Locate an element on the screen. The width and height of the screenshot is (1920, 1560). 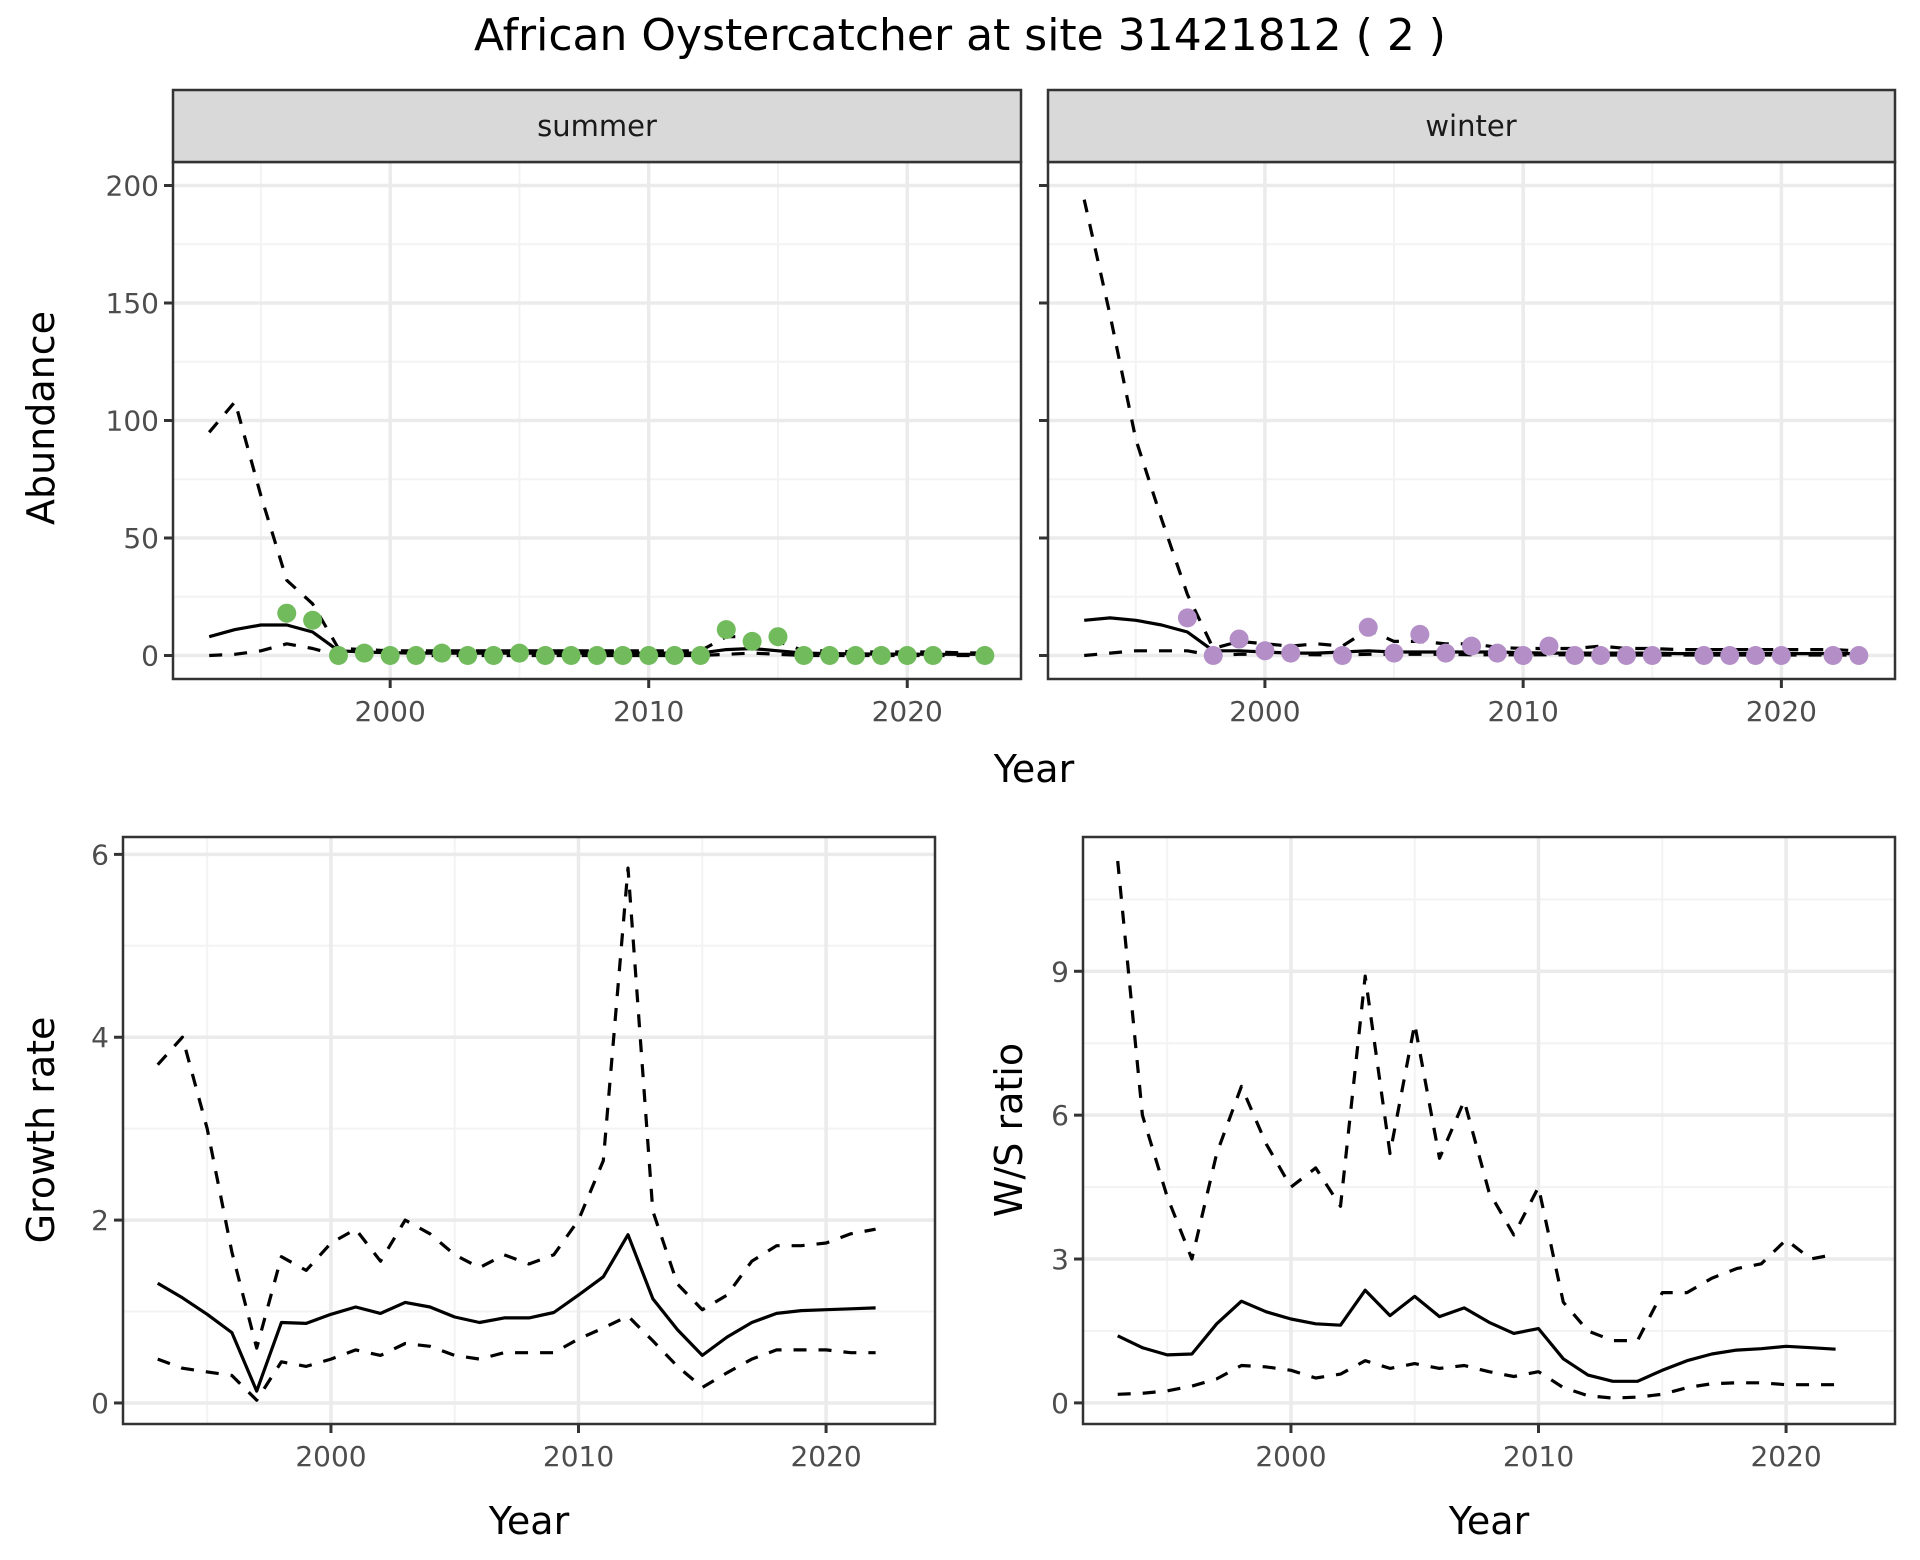
strip-summer is located at coordinates (597, 126).